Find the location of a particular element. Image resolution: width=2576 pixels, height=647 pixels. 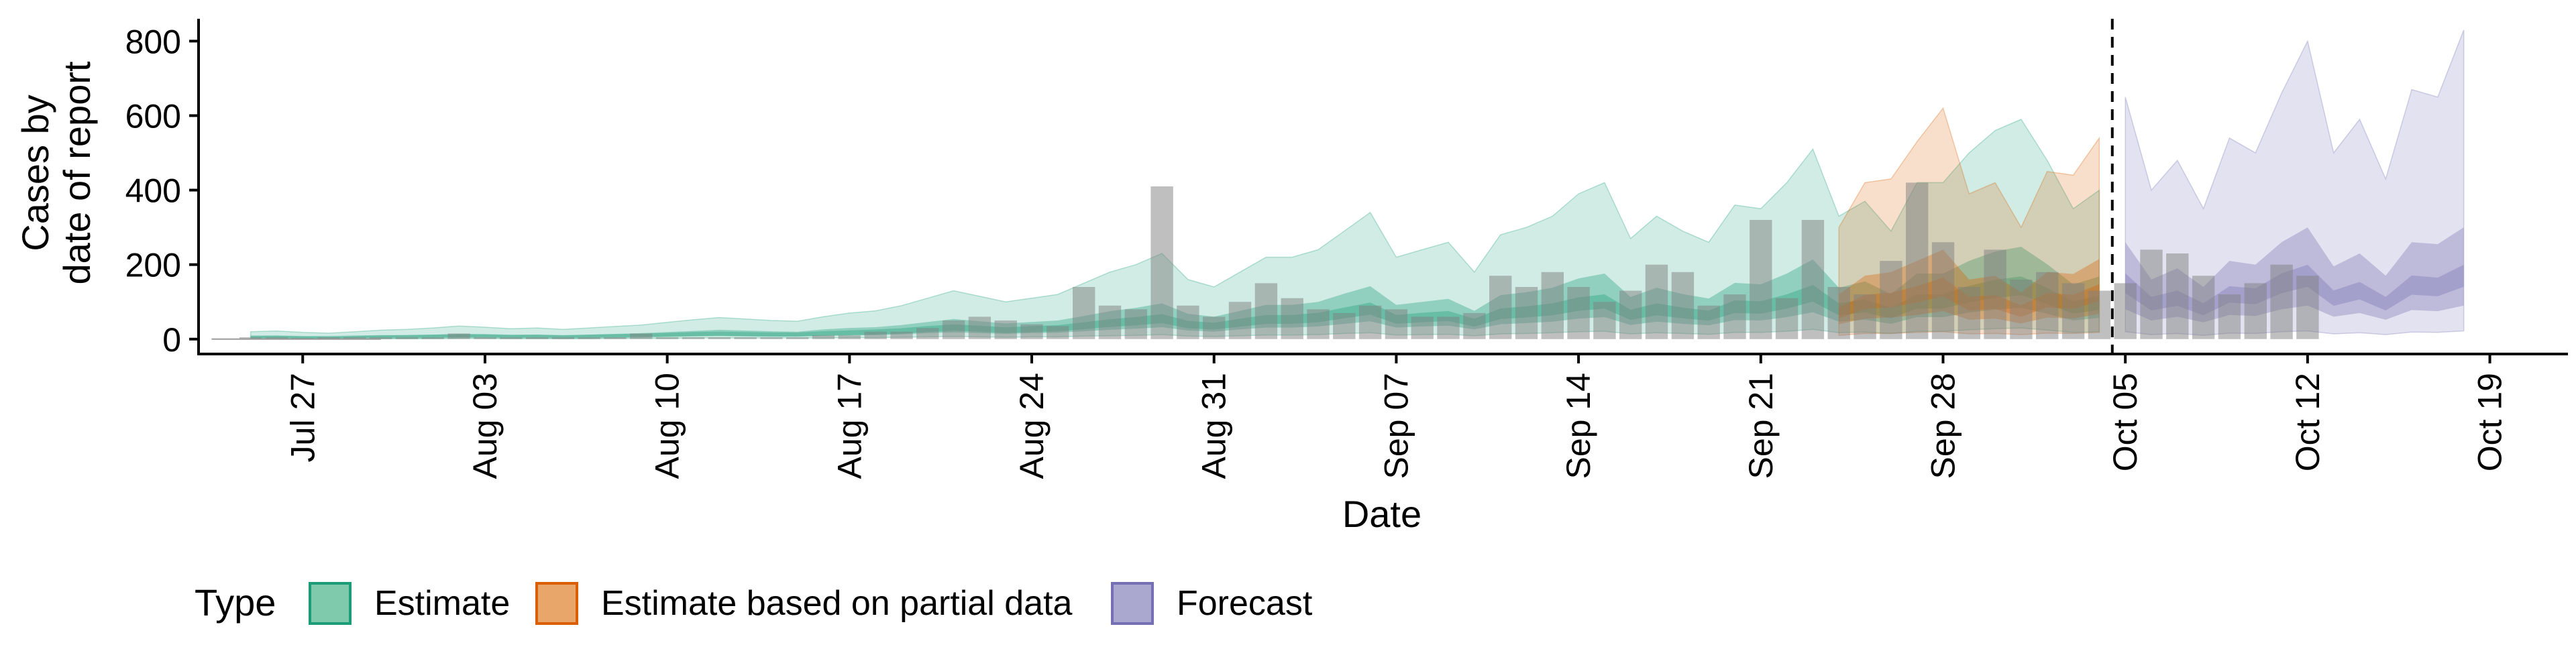

legend-title: Type is located at coordinates (235, 602).